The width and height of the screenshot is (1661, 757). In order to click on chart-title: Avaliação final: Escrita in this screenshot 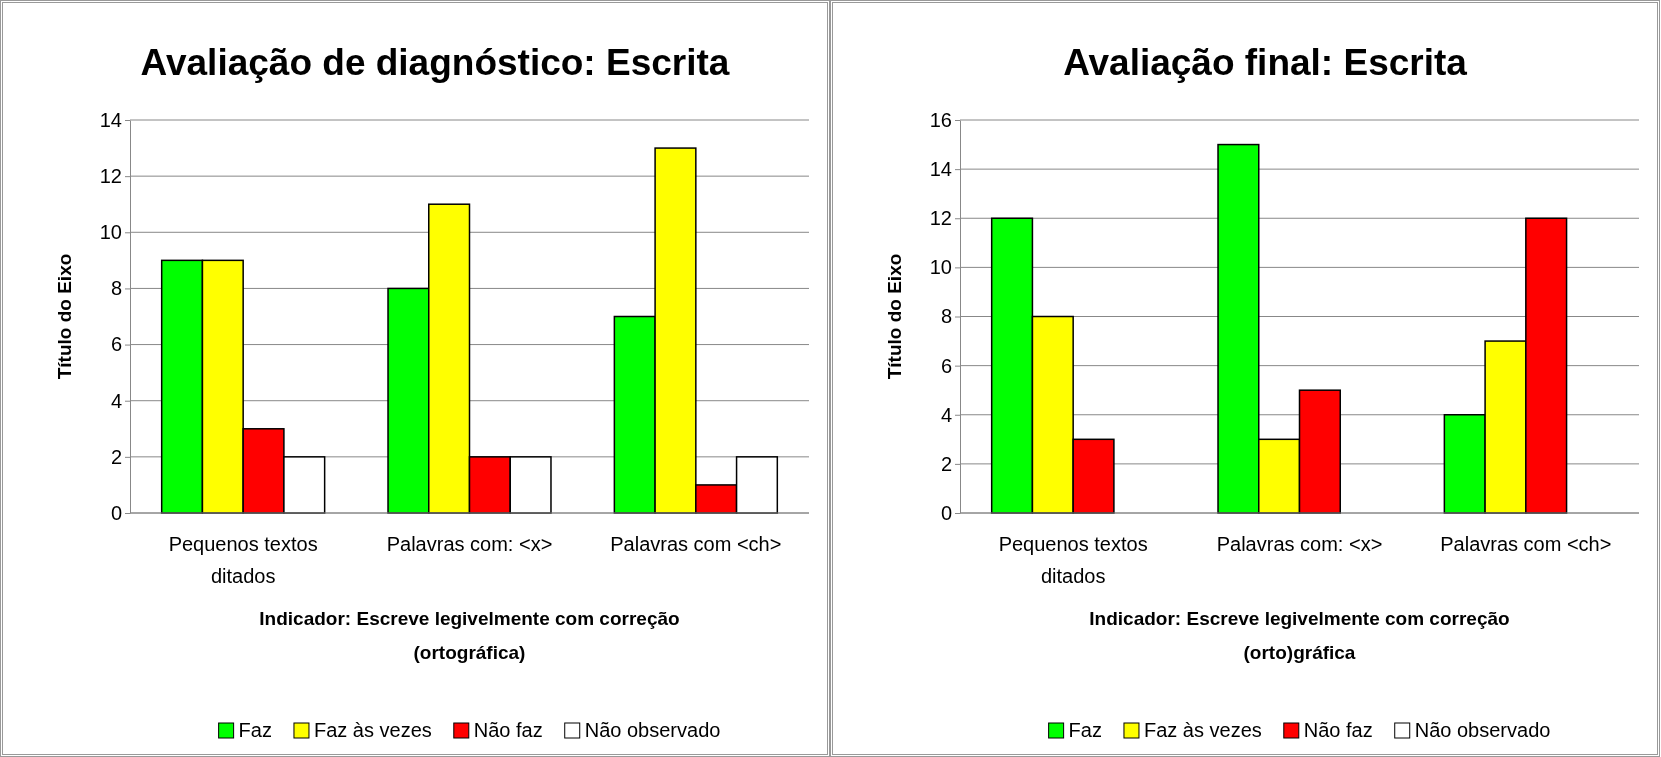, I will do `click(1265, 62)`.